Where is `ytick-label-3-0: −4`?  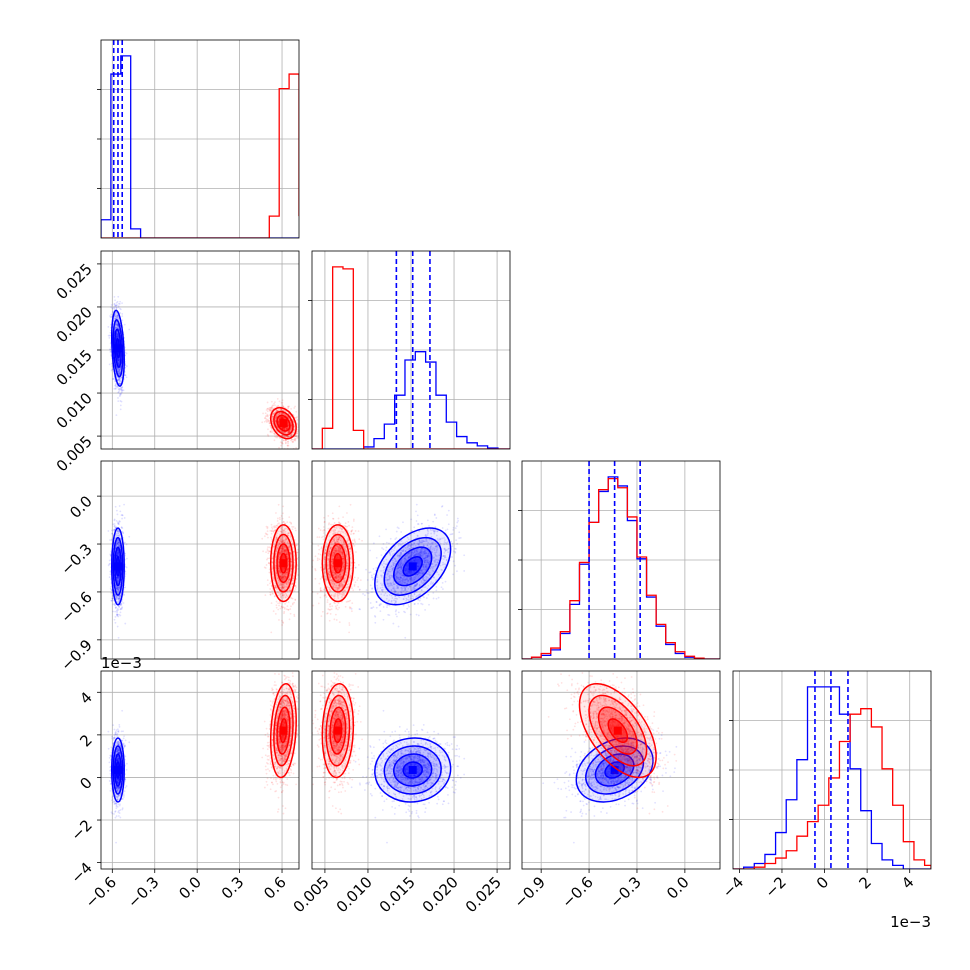
ytick-label-3-0: −4 is located at coordinates (81, 873).